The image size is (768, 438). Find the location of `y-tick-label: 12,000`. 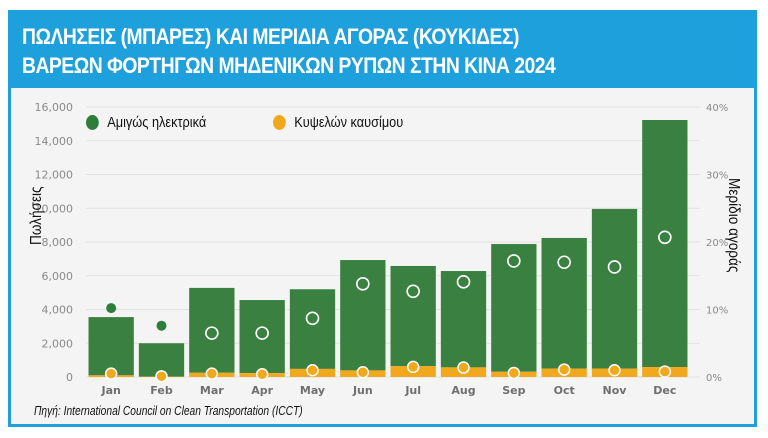

y-tick-label: 12,000 is located at coordinates (54, 175).